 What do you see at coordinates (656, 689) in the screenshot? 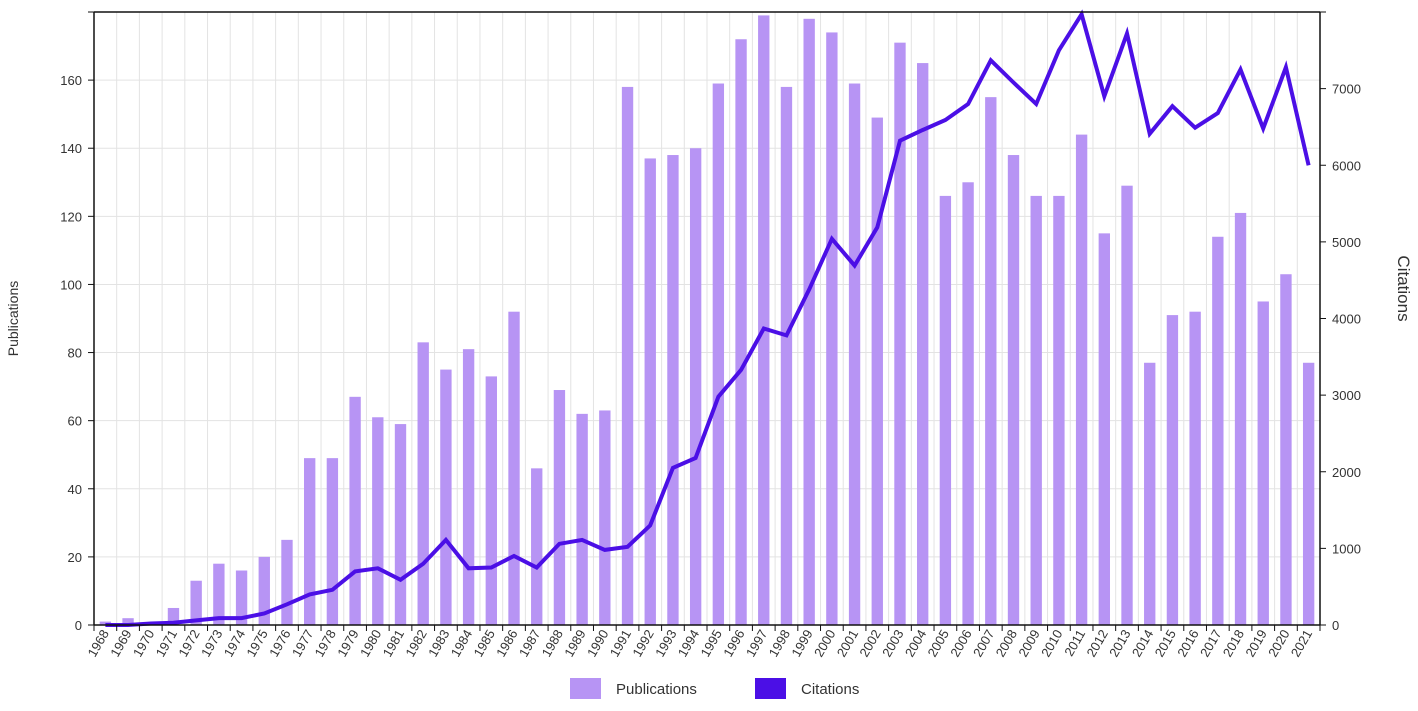
I see `legend-label-publications: Publications` at bounding box center [656, 689].